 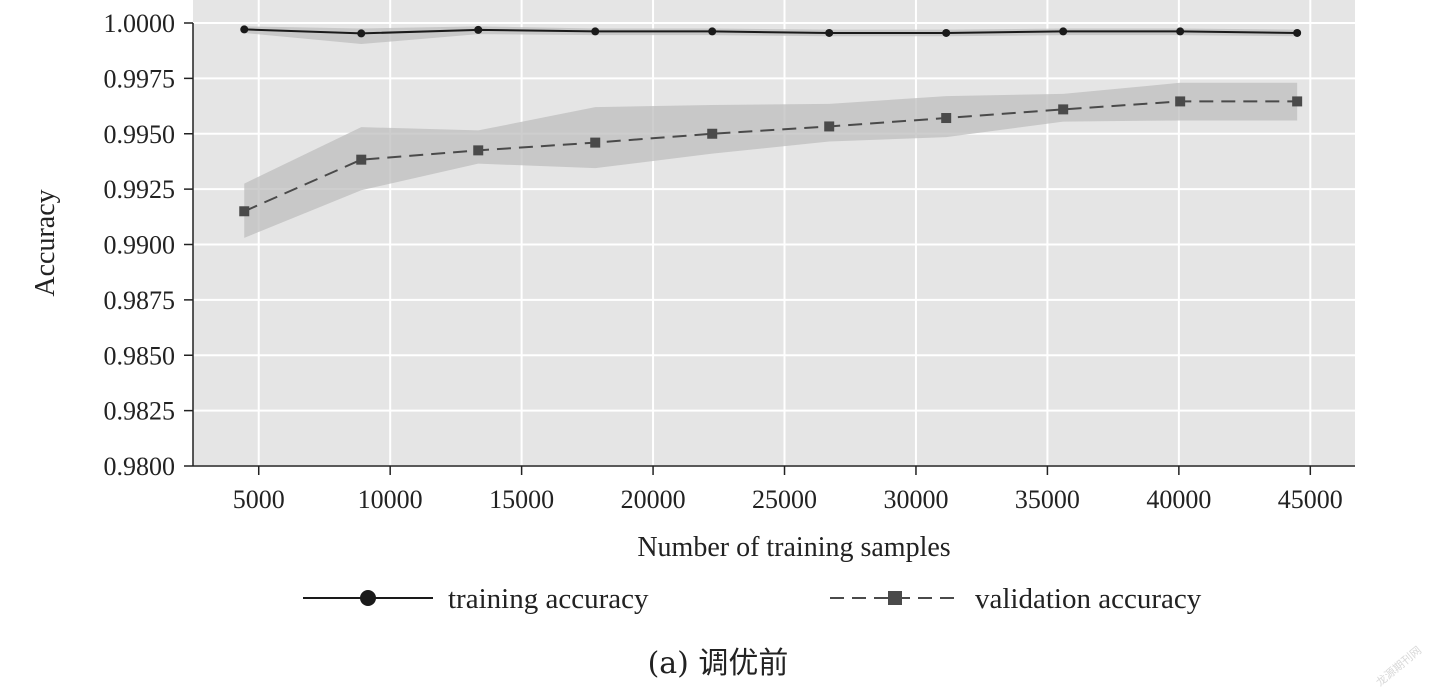 I want to click on y-tick-label: 1.0000, so click(x=140, y=23).